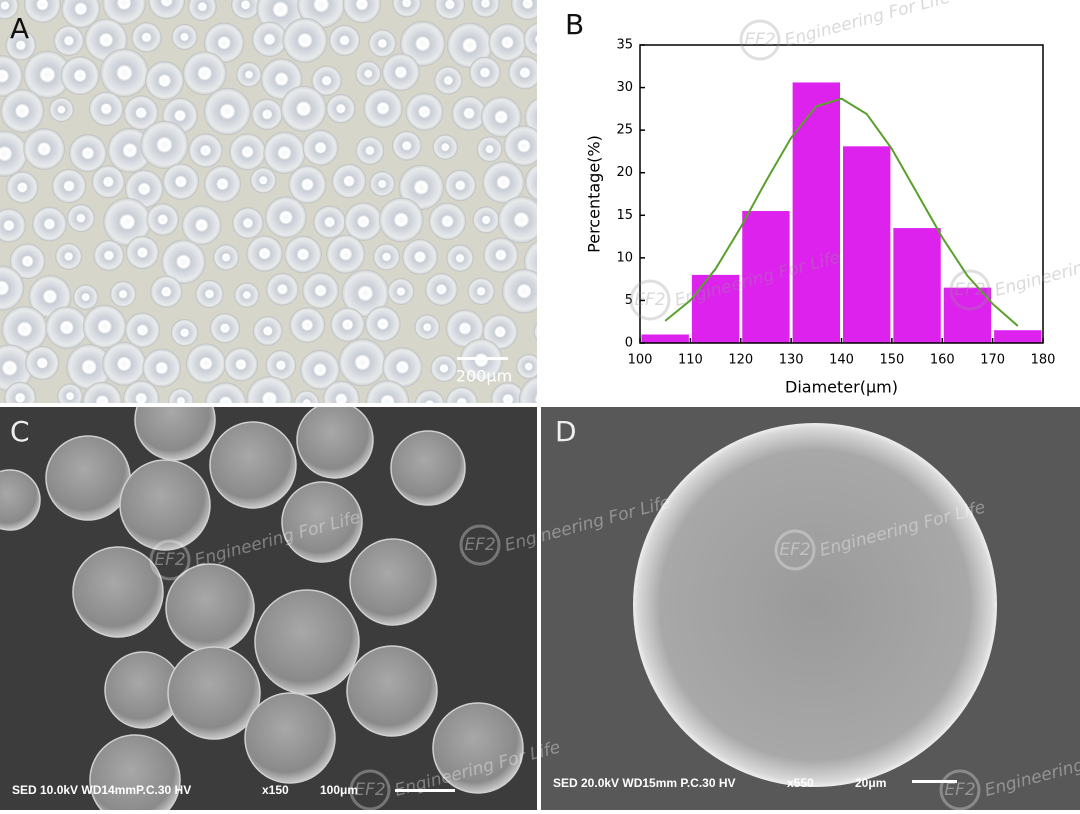  What do you see at coordinates (629, 343) in the screenshot?
I see `y-tick-label: 0` at bounding box center [629, 343].